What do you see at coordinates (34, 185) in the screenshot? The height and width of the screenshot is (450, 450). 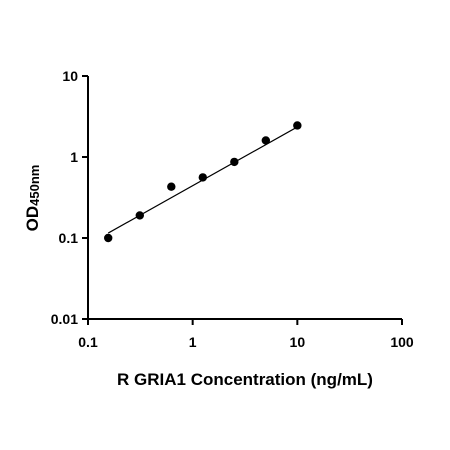 I see `y-axis-title-subscript: 450nm` at bounding box center [34, 185].